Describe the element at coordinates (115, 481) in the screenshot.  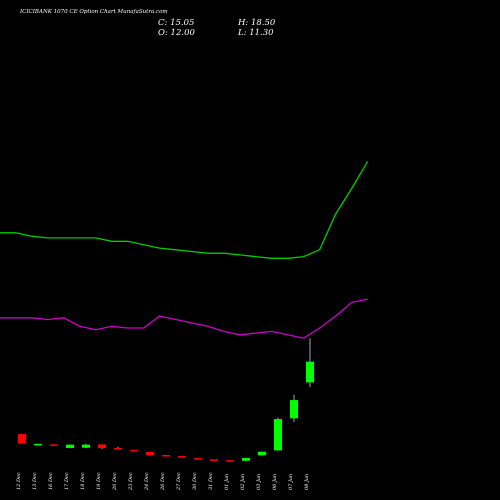
I see `x-tick-label: 20 Dec` at that location.